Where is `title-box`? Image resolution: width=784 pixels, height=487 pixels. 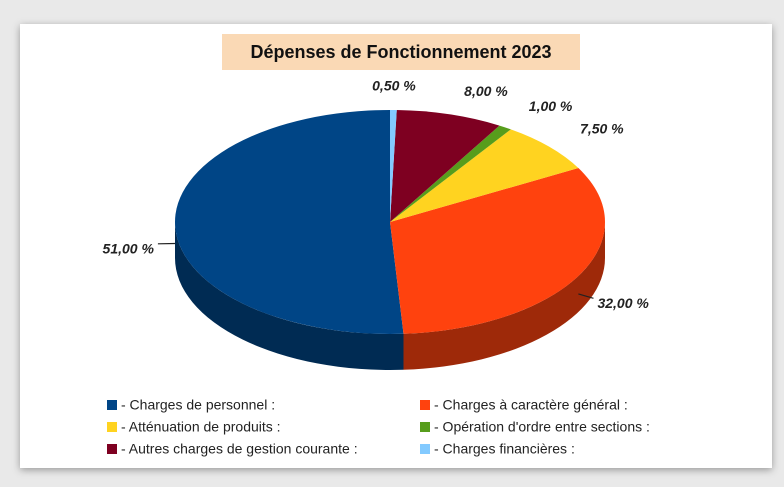
title-box is located at coordinates (401, 52).